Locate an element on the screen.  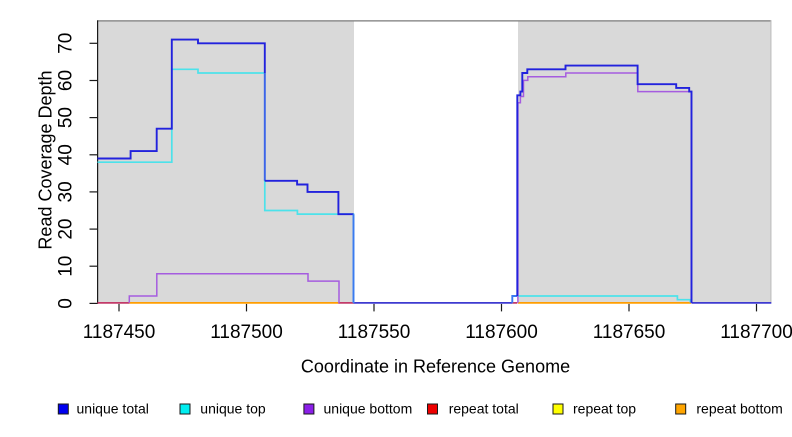
svg-text: 1187650 is located at coordinates (629, 332).